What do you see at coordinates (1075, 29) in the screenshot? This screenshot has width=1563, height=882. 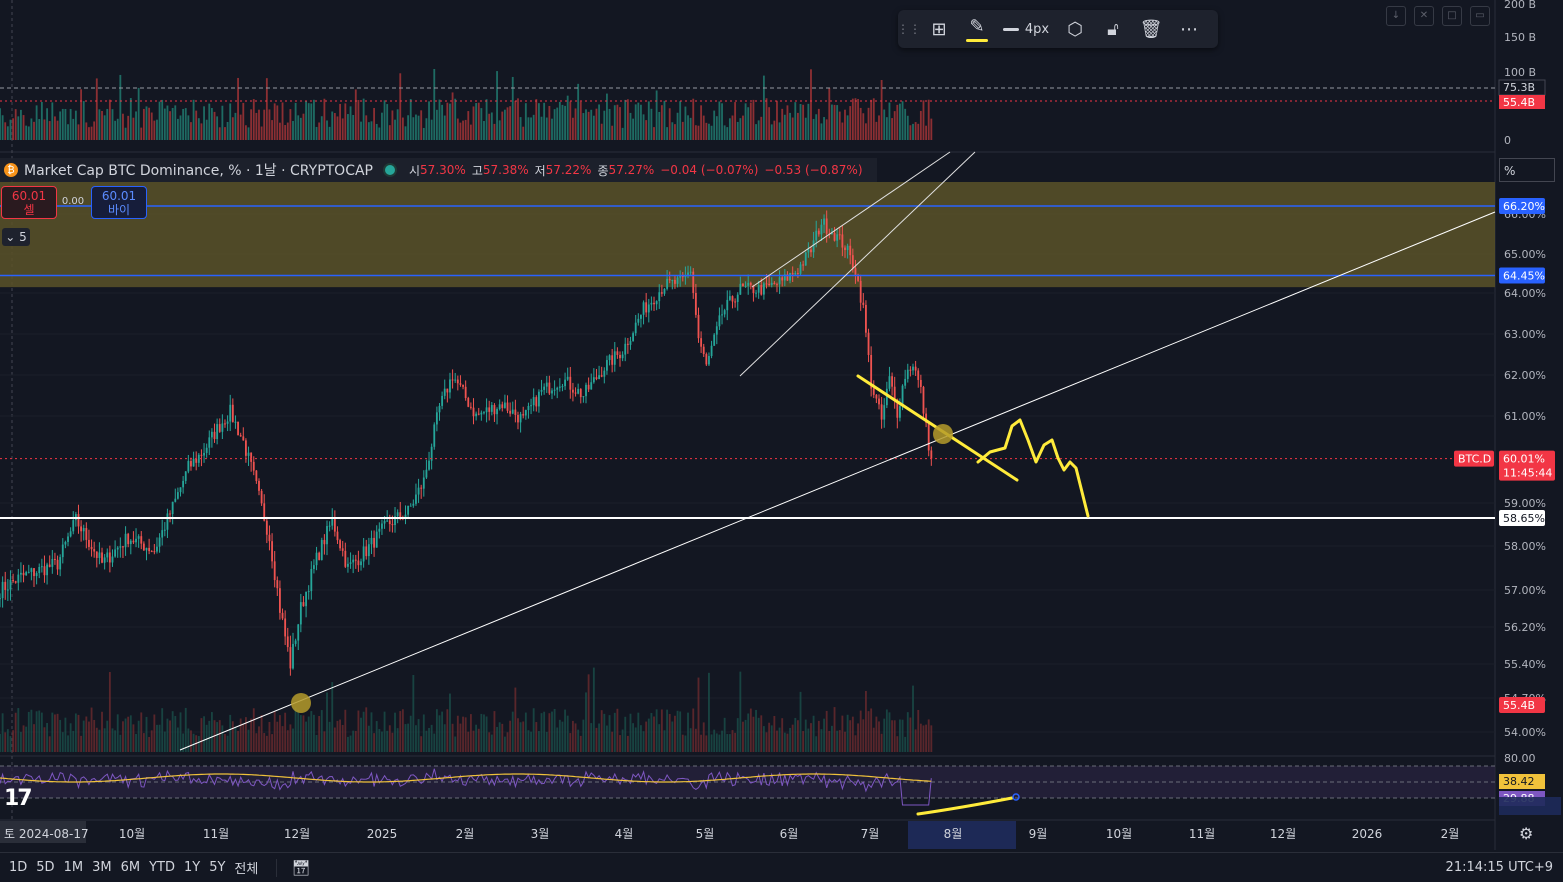 I see `settings-hex-icon: ⬡` at bounding box center [1075, 29].